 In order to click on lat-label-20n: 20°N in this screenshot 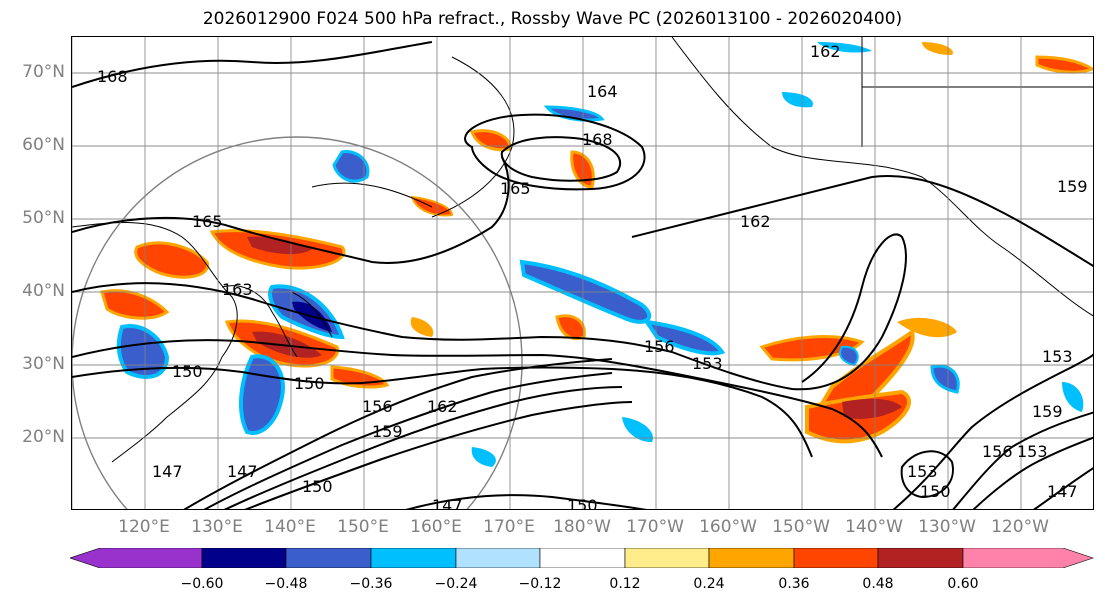, I will do `click(43, 437)`.